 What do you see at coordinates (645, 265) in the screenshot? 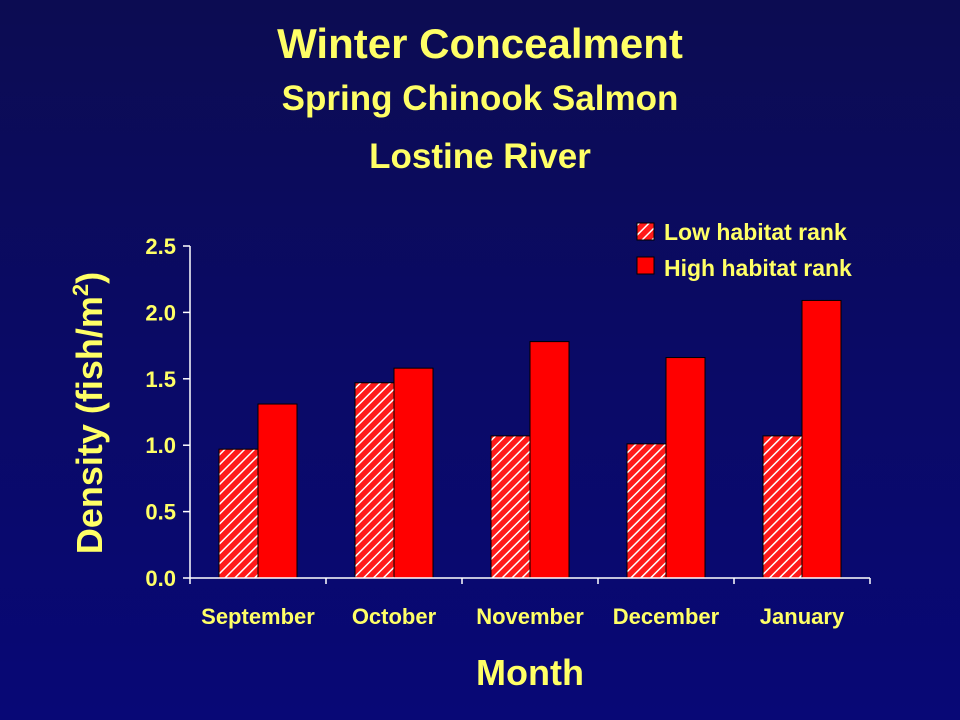
I see `legend-swatch-high` at bounding box center [645, 265].